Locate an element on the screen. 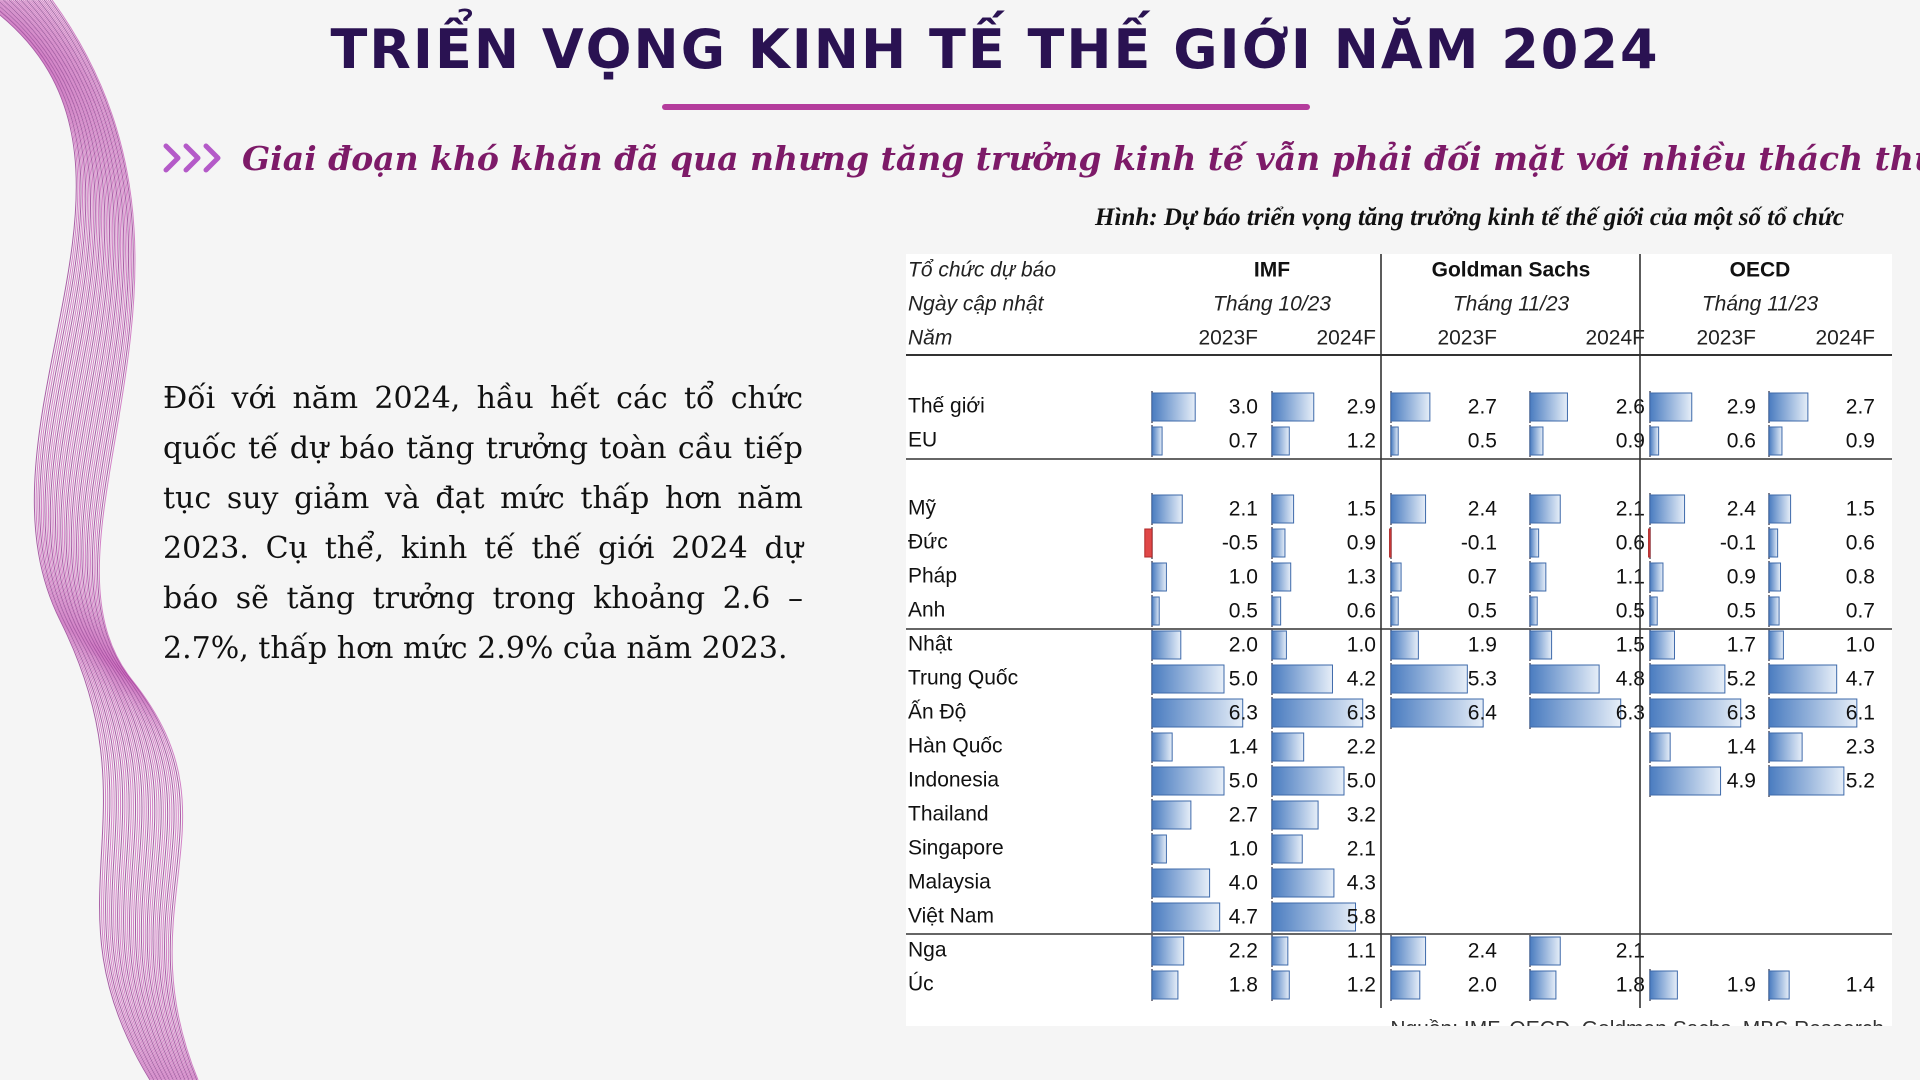 Image resolution: width=1920 pixels, height=1080 pixels. value-label: 2.3 is located at coordinates (1860, 747).